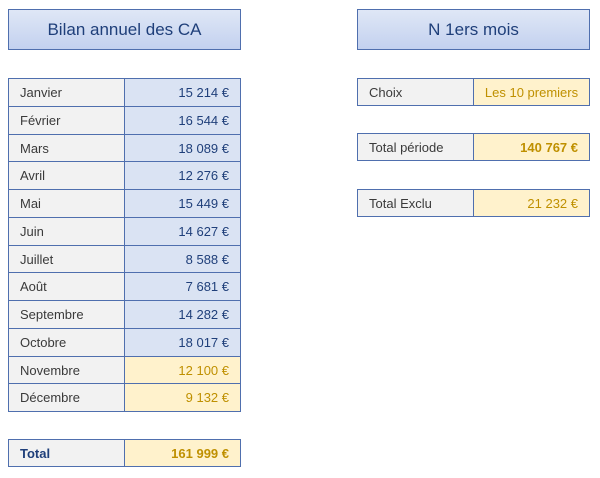 Image resolution: width=600 pixels, height=478 pixels. I want to click on month-label-cell: Mai, so click(66, 203).